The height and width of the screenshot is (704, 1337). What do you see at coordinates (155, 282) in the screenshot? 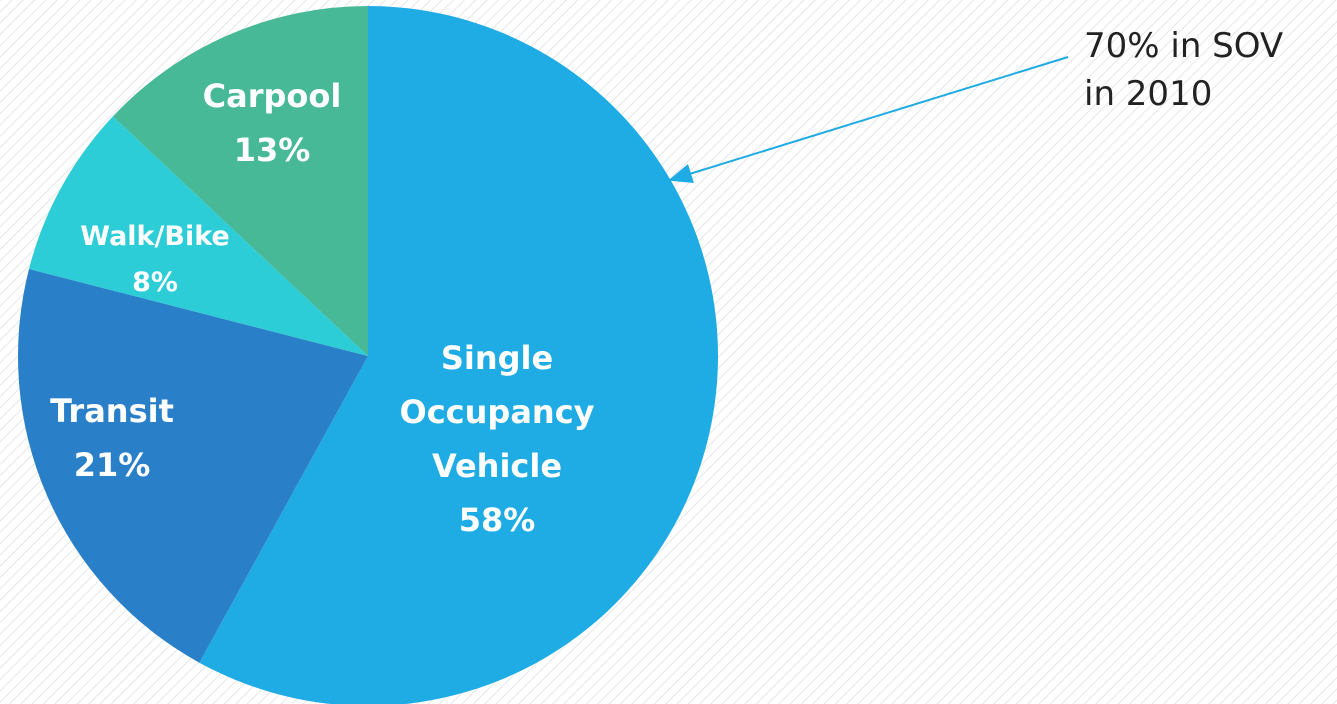
I see `value-label: 8%` at bounding box center [155, 282].